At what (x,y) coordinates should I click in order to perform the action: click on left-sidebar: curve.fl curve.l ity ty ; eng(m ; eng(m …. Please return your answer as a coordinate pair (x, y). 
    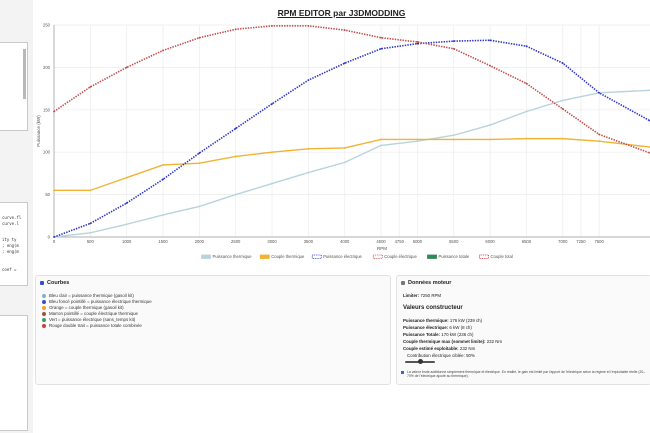
    Looking at the image, I should click on (16, 216).